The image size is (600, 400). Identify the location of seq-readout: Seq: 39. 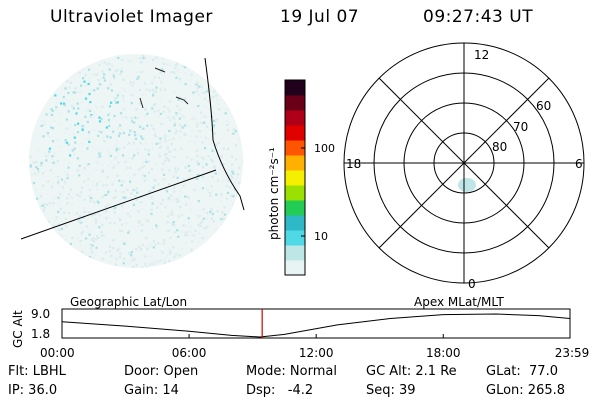
(391, 390).